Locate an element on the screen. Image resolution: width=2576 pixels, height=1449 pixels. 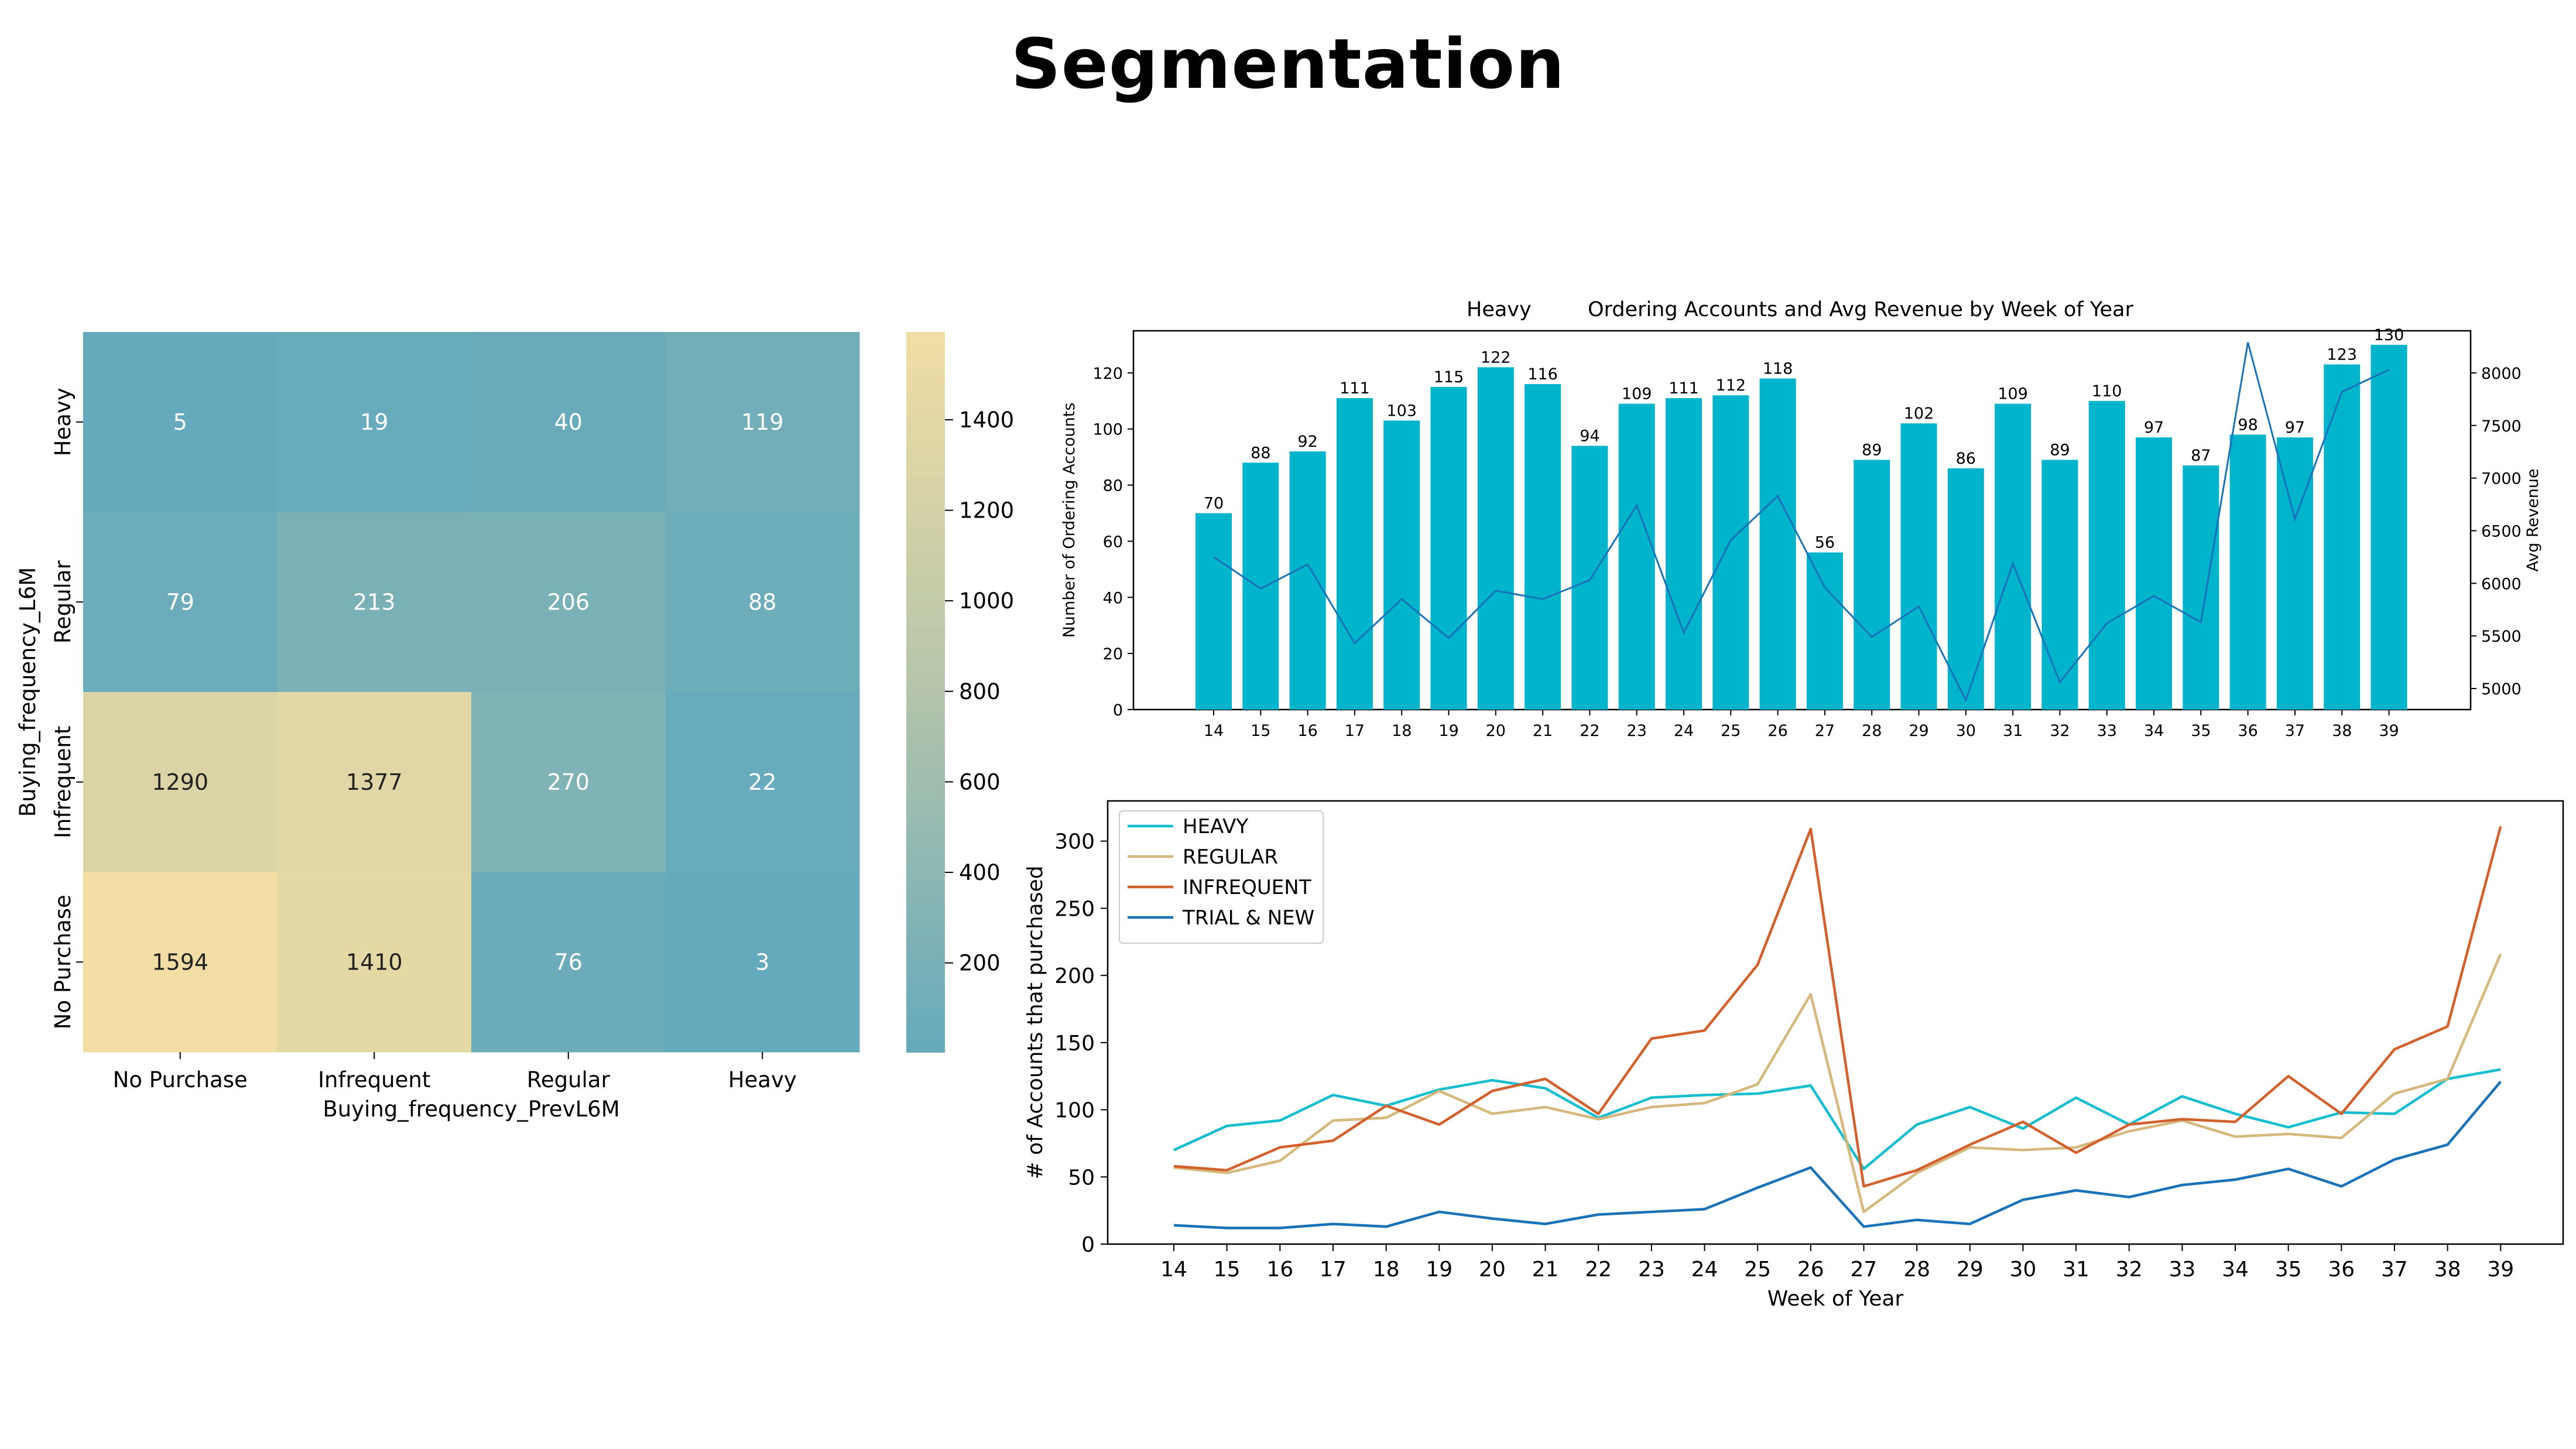
x-tick-label: No Purchase is located at coordinates (180, 1079).